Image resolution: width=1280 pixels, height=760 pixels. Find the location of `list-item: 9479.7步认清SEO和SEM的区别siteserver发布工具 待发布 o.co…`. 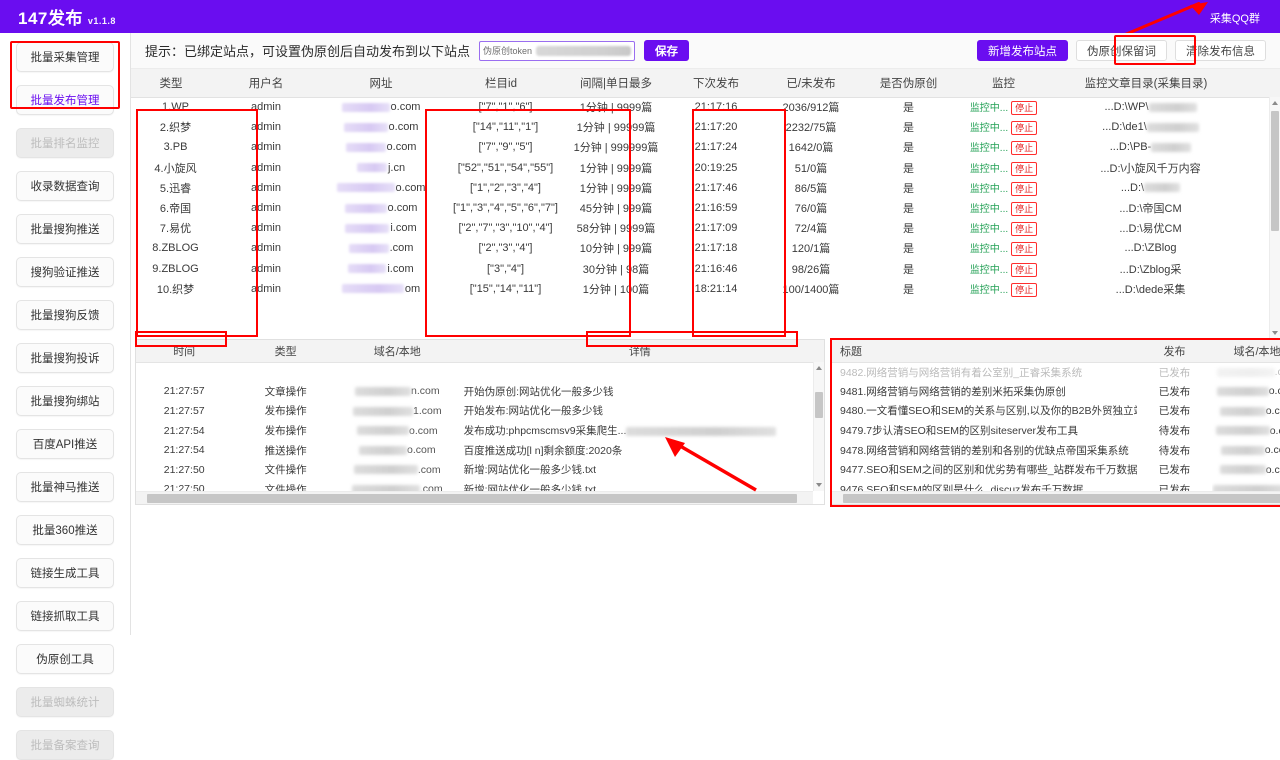

list-item: 9479.7步认清SEO和SEM的区别siteserver发布工具 待发布 o.co… is located at coordinates (1056, 431).